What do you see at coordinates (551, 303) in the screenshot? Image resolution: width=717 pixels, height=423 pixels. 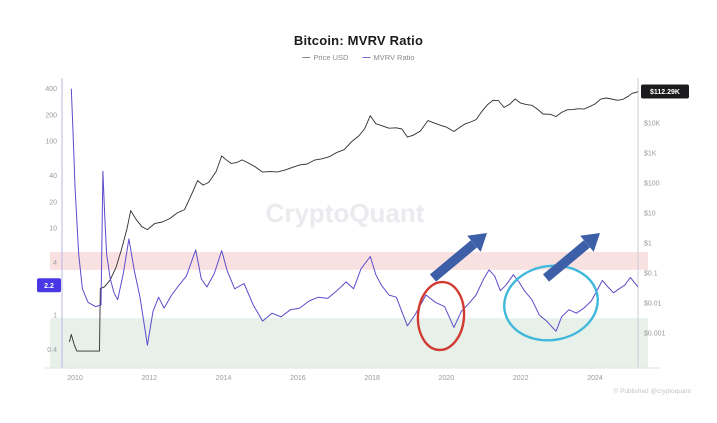 I see `cyan-circle-2022-bottom` at bounding box center [551, 303].